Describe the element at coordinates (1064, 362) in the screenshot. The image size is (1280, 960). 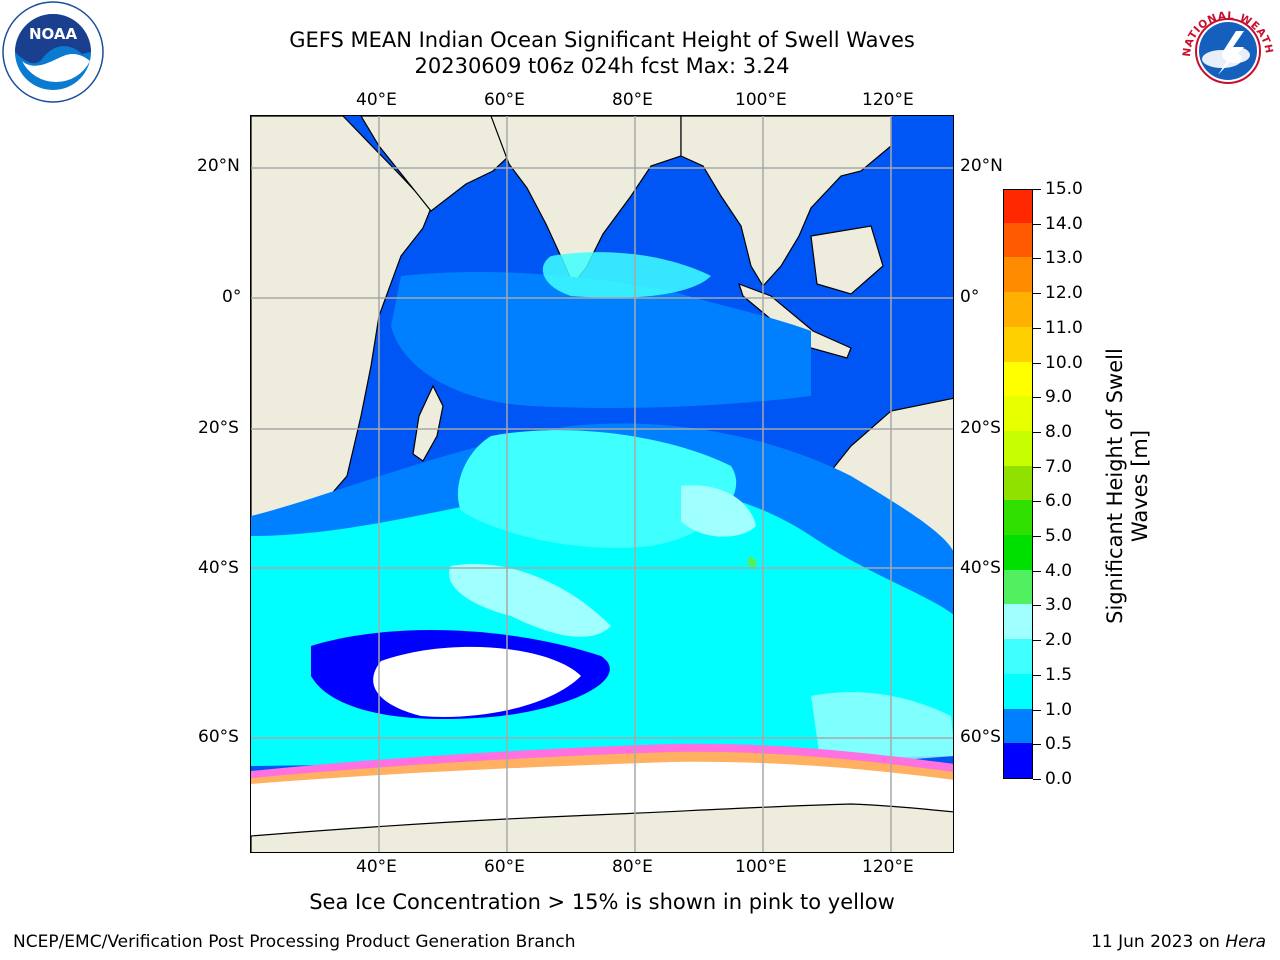
I see `colorbar-tick-label: 10.0` at that location.